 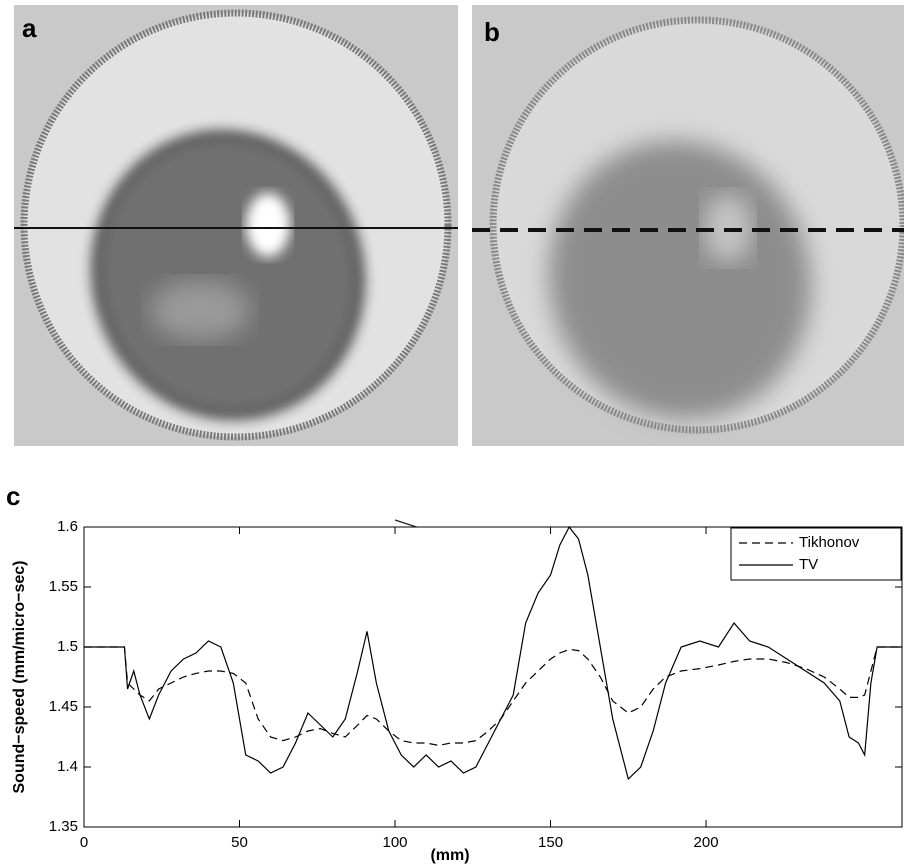 What do you see at coordinates (67, 766) in the screenshot?
I see `y-tick-label: 1.4` at bounding box center [67, 766].